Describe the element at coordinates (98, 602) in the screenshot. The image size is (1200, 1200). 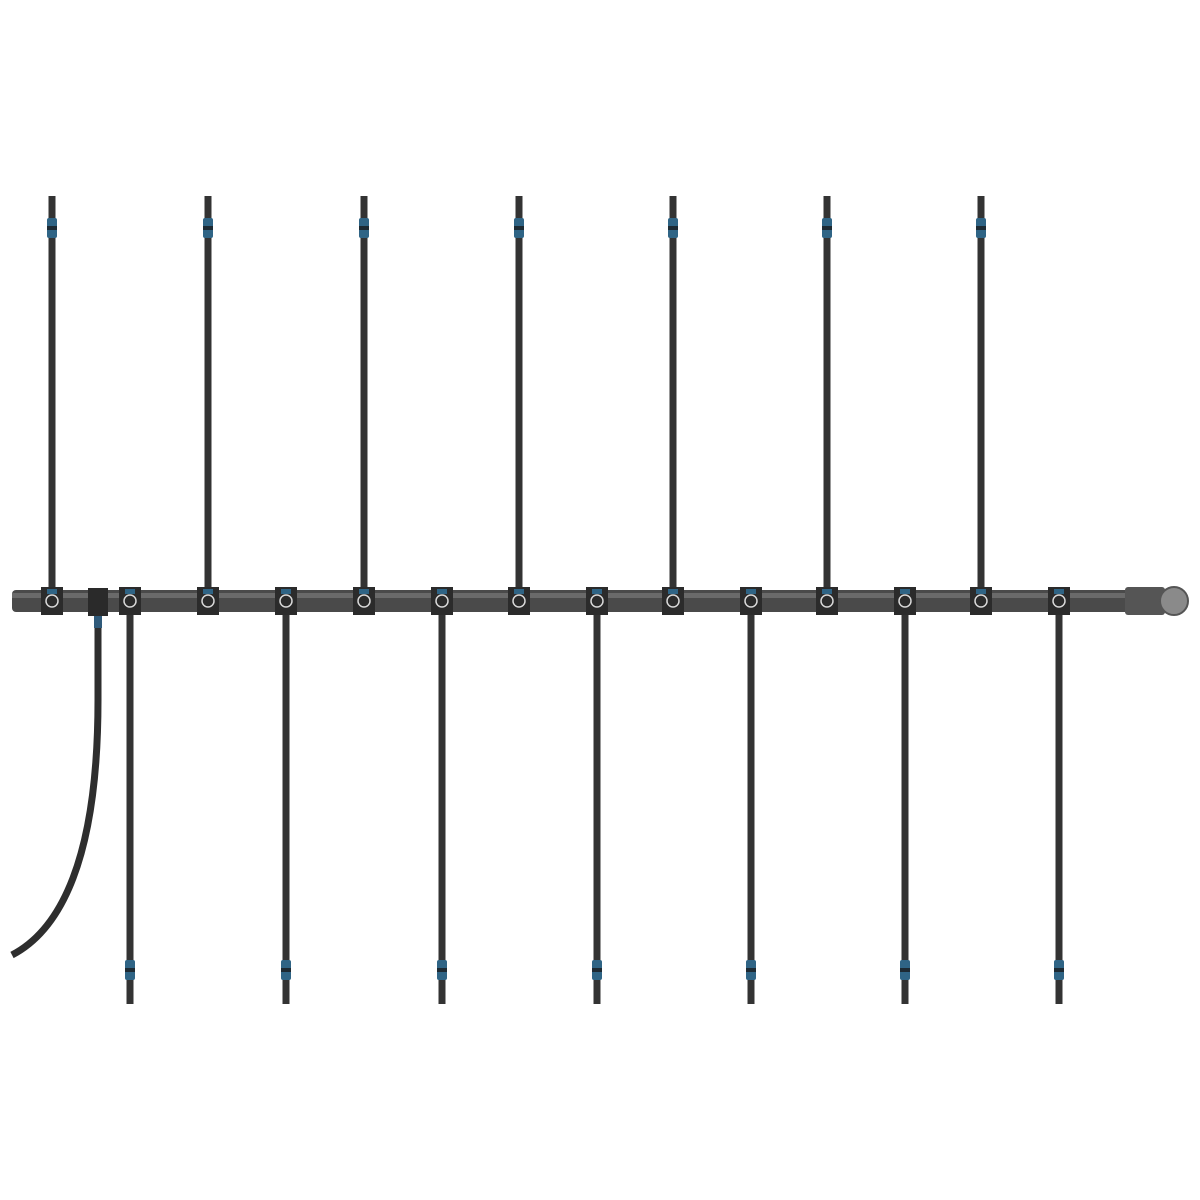
I see `tee-fitting` at that location.